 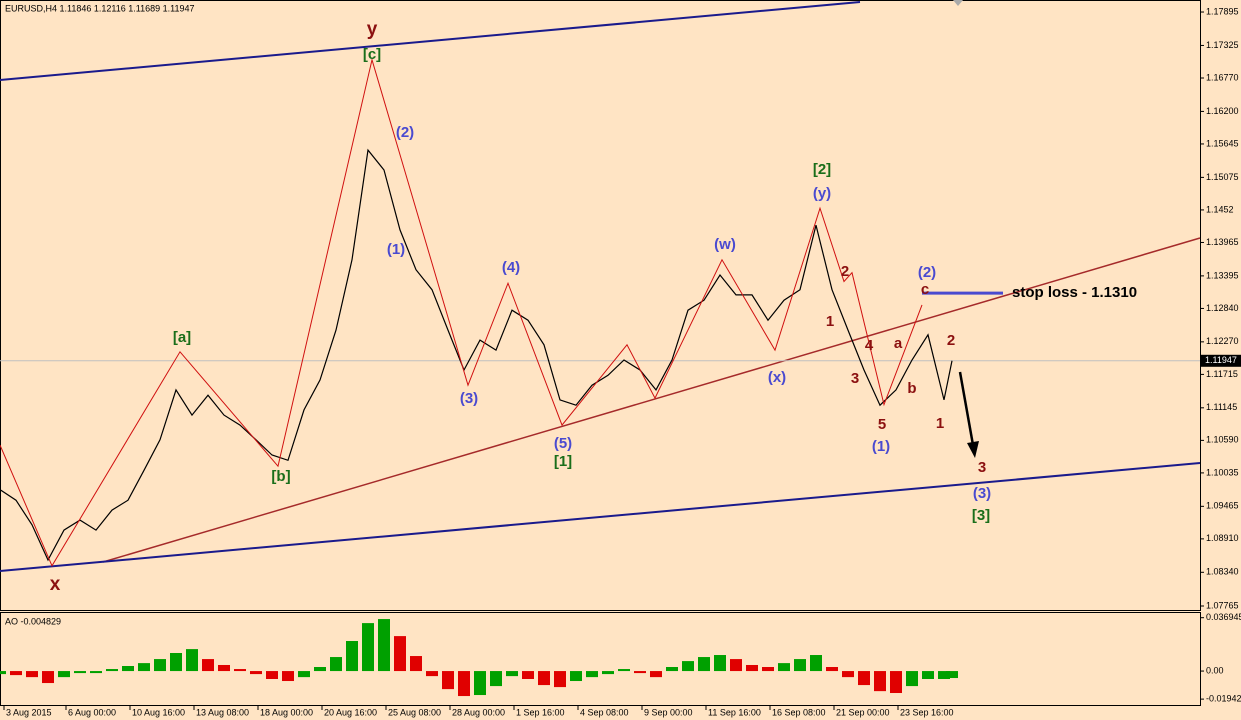 I want to click on last-price-box, so click(x=1221, y=360).